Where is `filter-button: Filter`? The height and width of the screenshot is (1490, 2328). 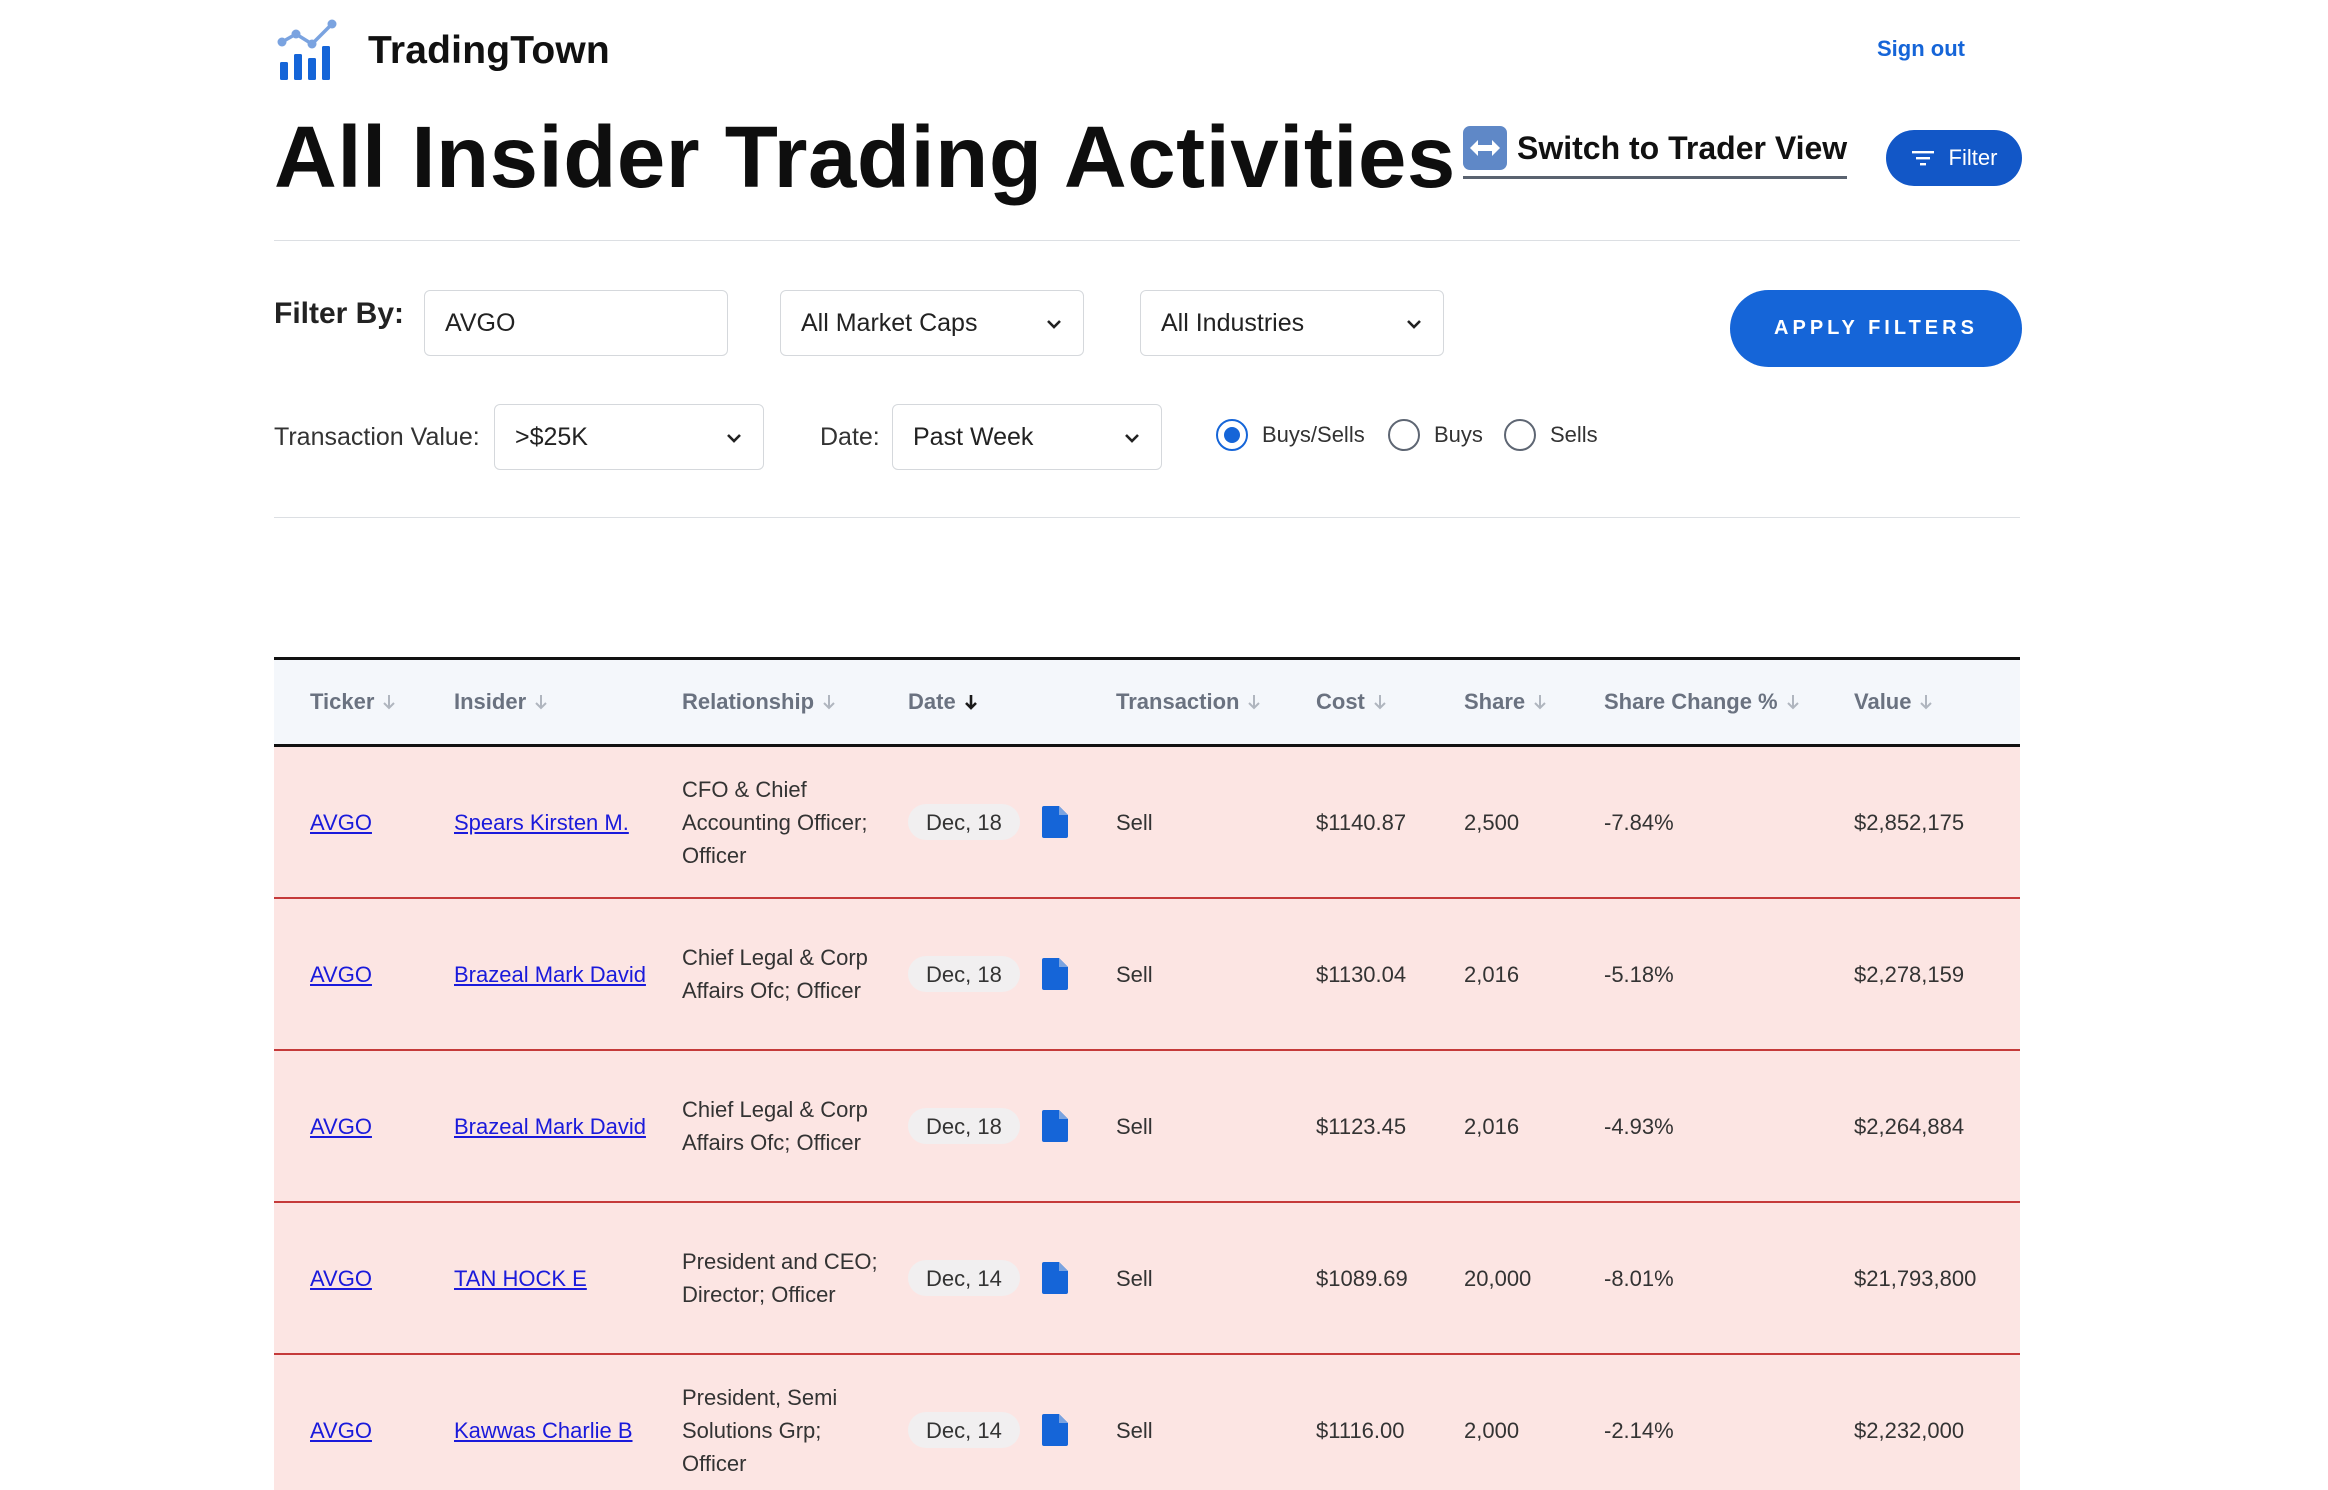 filter-button: Filter is located at coordinates (1954, 158).